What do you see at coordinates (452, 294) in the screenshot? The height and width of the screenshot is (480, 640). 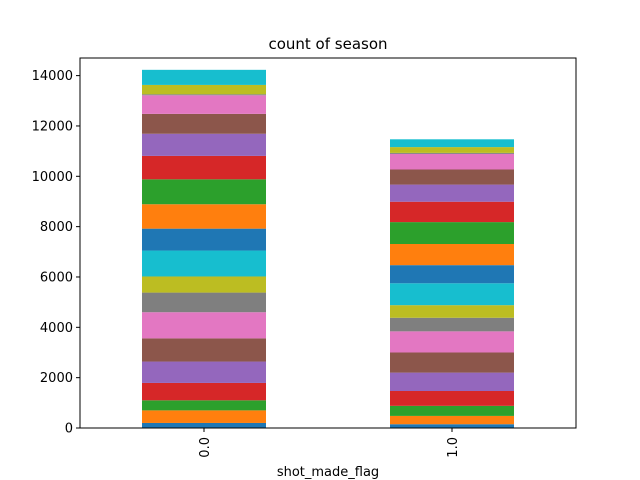 I see `bar-segment-1.0-9` at bounding box center [452, 294].